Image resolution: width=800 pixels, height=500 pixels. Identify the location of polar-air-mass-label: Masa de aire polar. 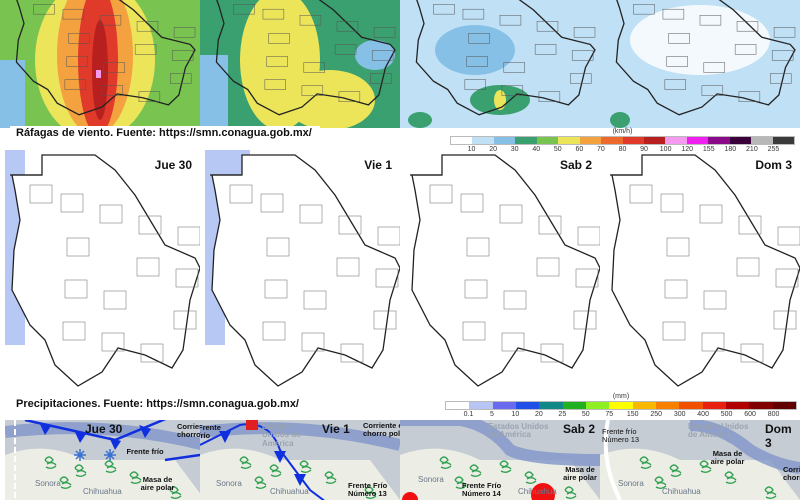
(727, 457).